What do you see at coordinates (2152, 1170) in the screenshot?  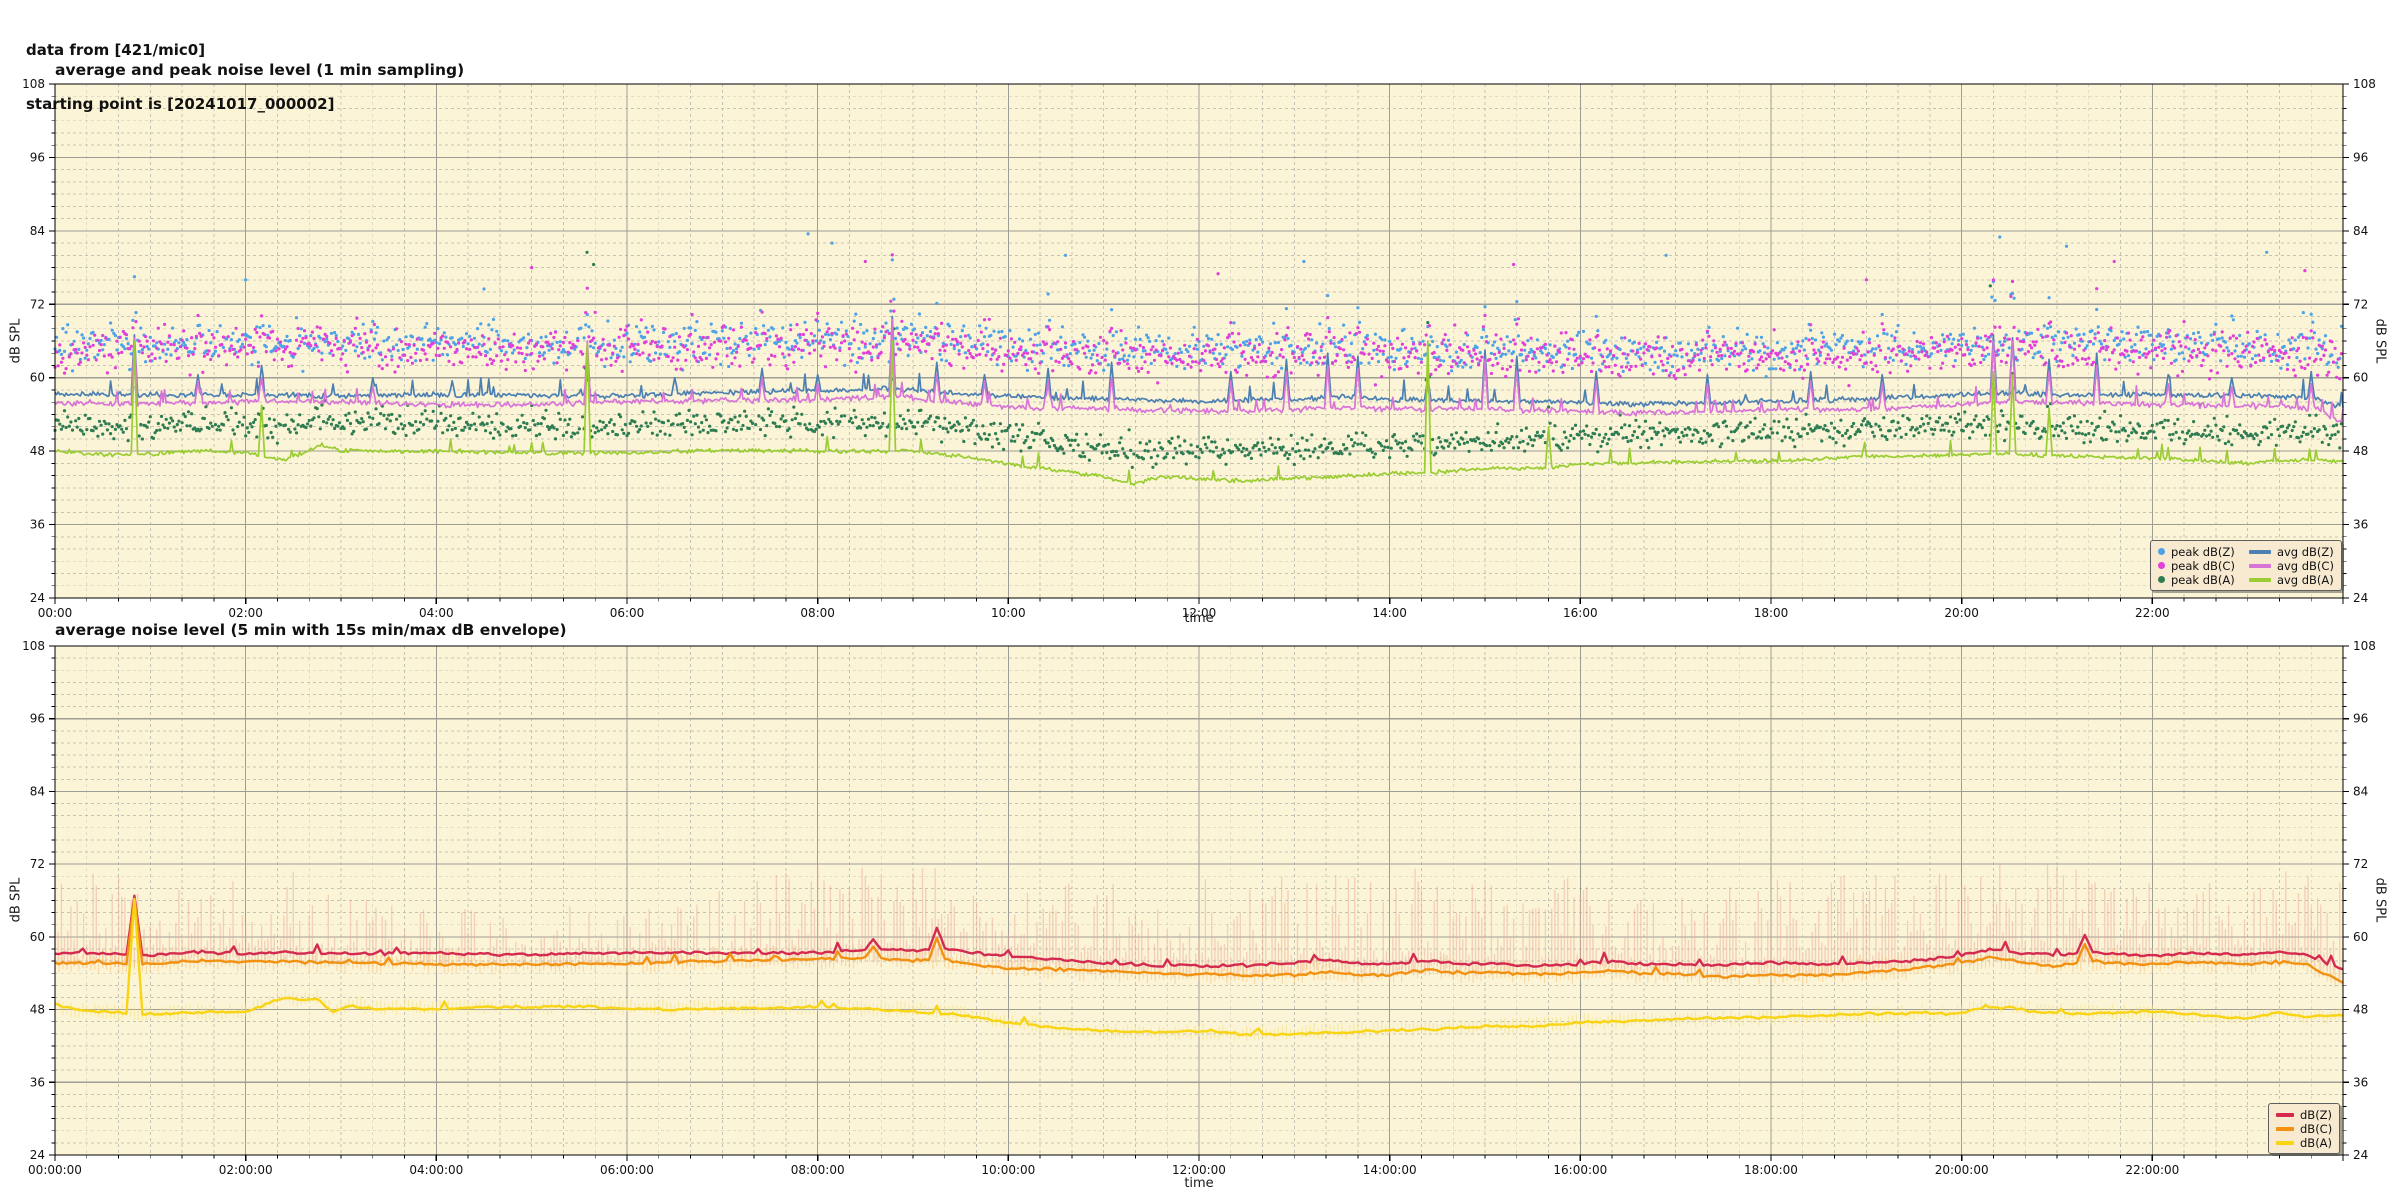 I see `svg-text: 22:00:00` at bounding box center [2152, 1170].